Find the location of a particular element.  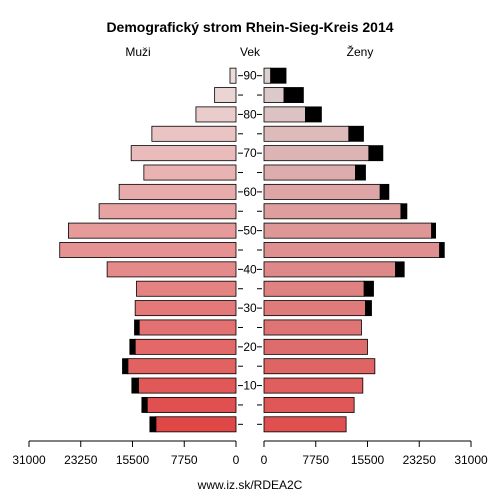

age-axis-label: Vek is located at coordinates (250, 52).